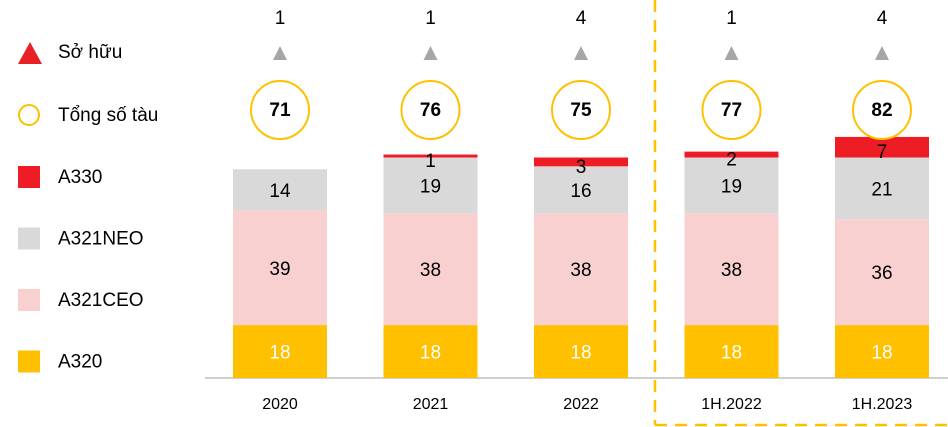 Image resolution: width=948 pixels, height=427 pixels. I want to click on legend-label: A320, so click(80, 362).